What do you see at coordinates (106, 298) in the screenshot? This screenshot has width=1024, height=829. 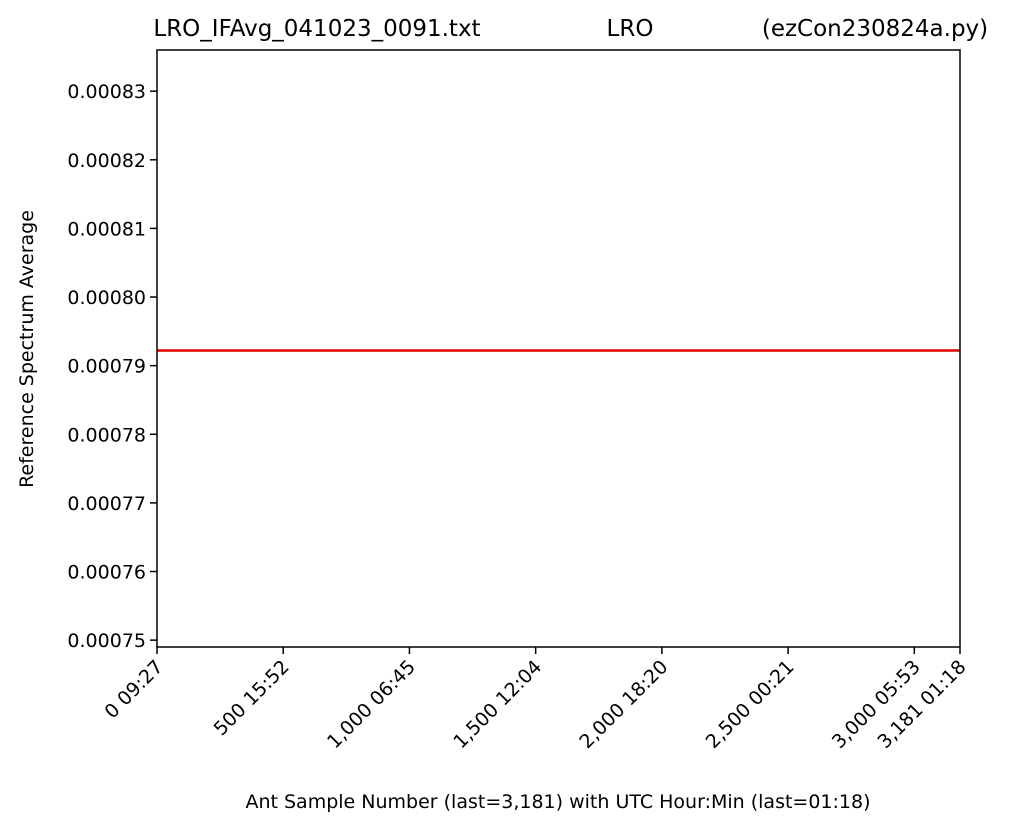 I see `y-tick-label: 0.00080` at bounding box center [106, 298].